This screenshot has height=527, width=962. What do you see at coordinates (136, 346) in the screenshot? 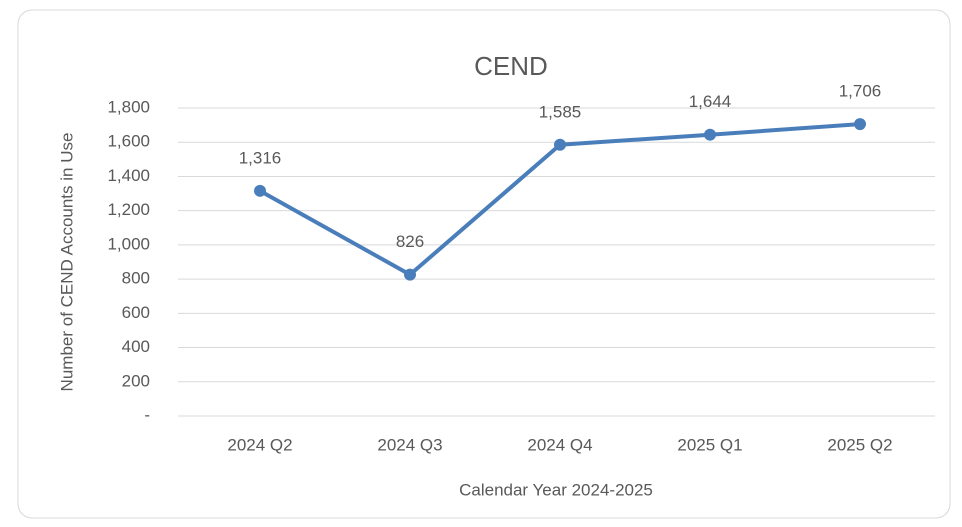
I see `y-tick-label: 400` at bounding box center [136, 346].